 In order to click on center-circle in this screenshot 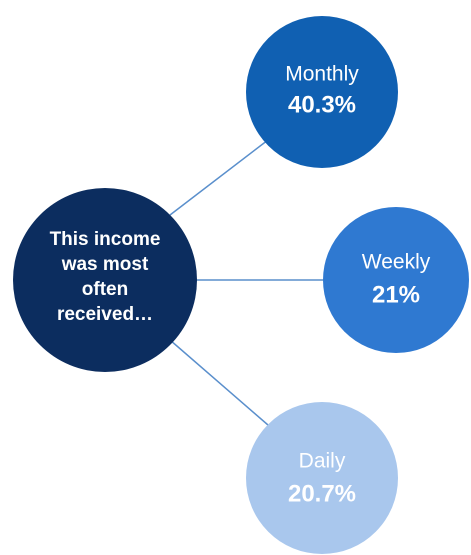, I will do `click(105, 280)`.